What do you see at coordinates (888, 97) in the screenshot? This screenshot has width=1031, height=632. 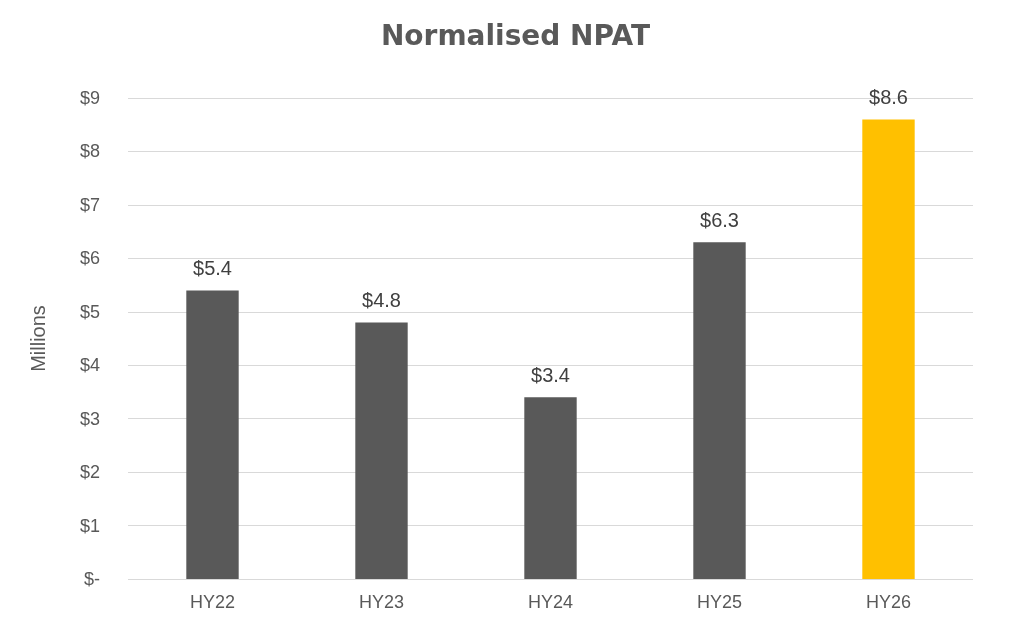 I see `data-label: $8.6` at bounding box center [888, 97].